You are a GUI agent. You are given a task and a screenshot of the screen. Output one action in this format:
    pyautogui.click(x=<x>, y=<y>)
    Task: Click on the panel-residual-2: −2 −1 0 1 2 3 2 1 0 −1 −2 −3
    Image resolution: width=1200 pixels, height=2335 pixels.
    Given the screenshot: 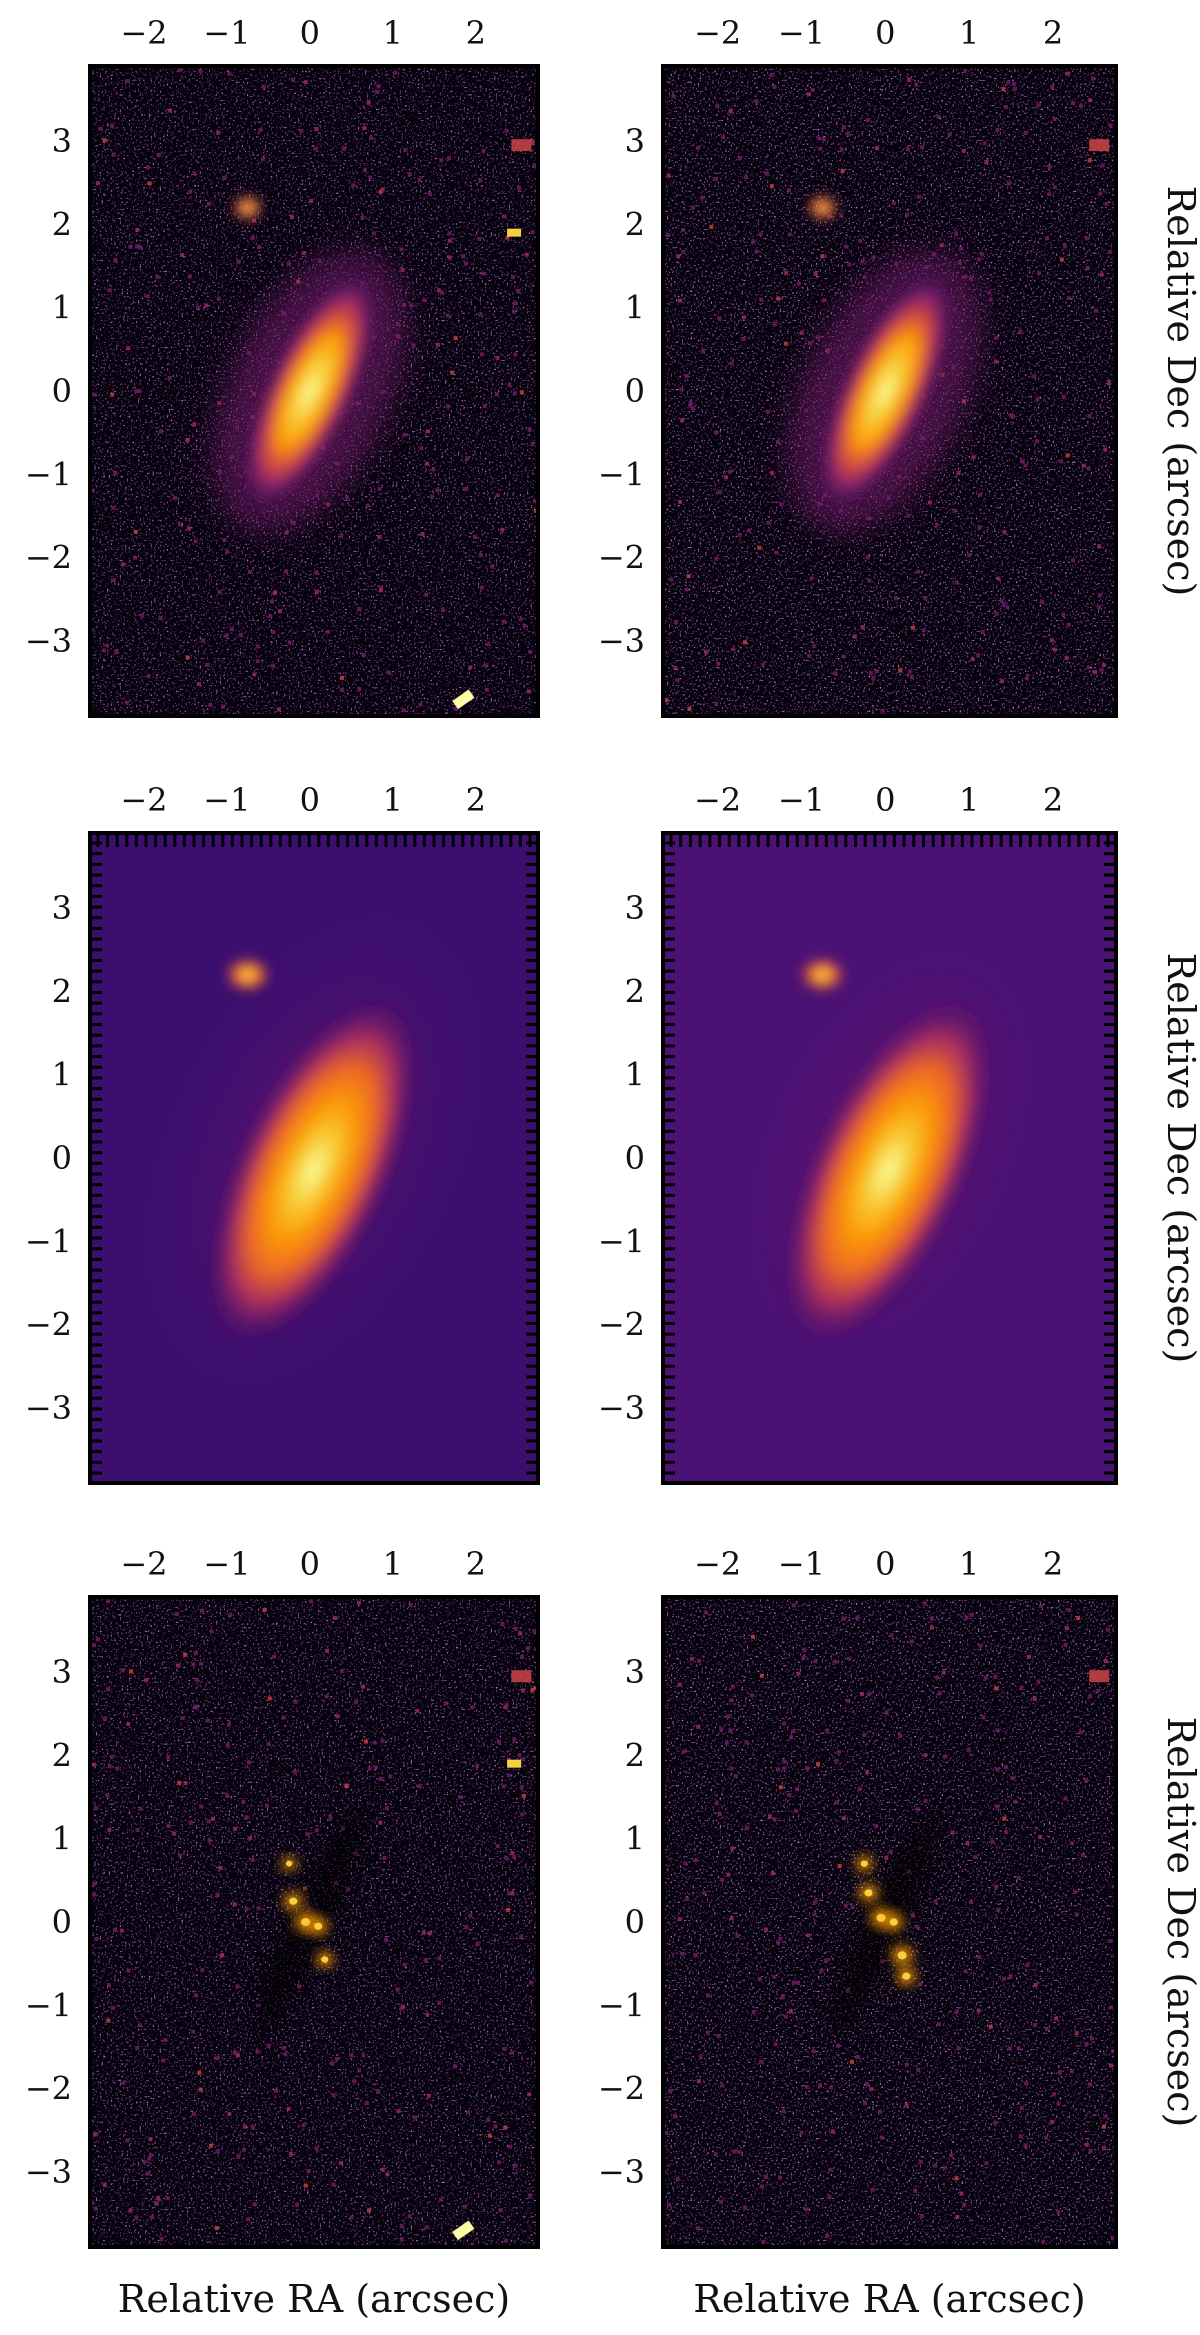 What is the action you would take?
    pyautogui.click(x=858, y=1897)
    